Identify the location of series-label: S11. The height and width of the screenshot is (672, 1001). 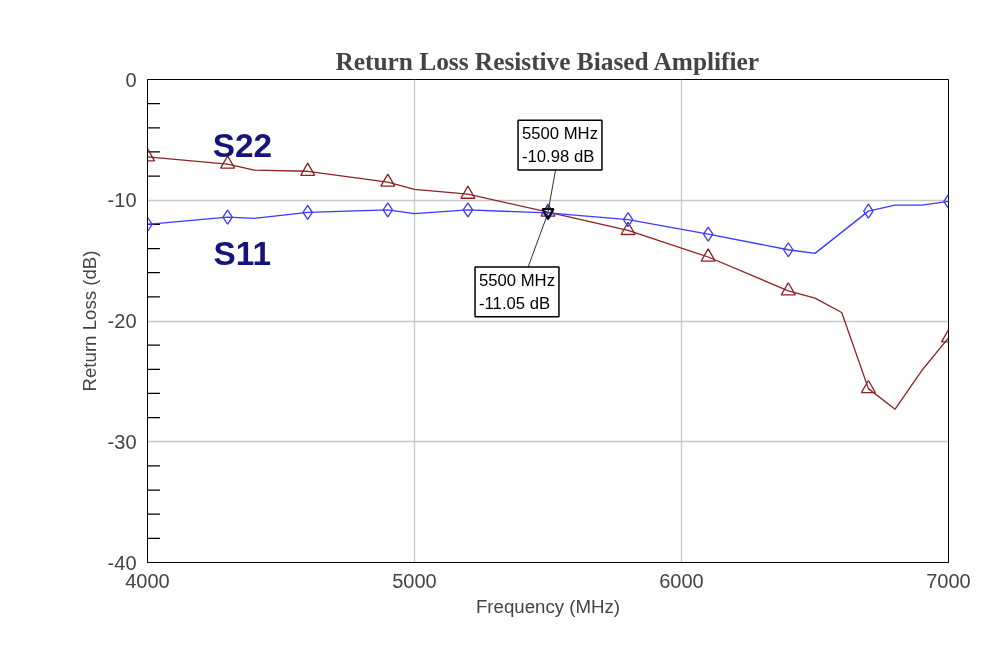
(242, 253).